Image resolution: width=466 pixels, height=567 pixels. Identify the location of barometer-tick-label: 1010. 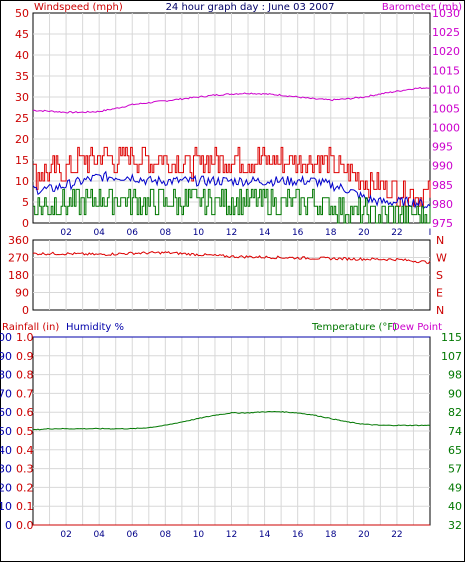
(446, 89).